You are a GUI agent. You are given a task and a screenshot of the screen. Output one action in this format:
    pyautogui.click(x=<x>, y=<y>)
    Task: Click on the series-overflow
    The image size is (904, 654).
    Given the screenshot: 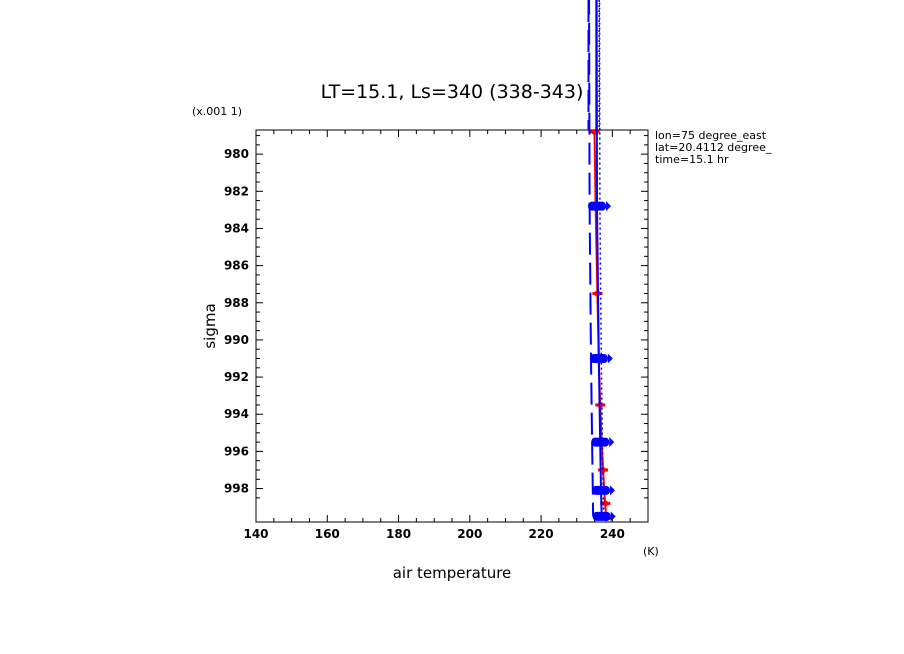 What is the action you would take?
    pyautogui.click(x=593, y=65)
    